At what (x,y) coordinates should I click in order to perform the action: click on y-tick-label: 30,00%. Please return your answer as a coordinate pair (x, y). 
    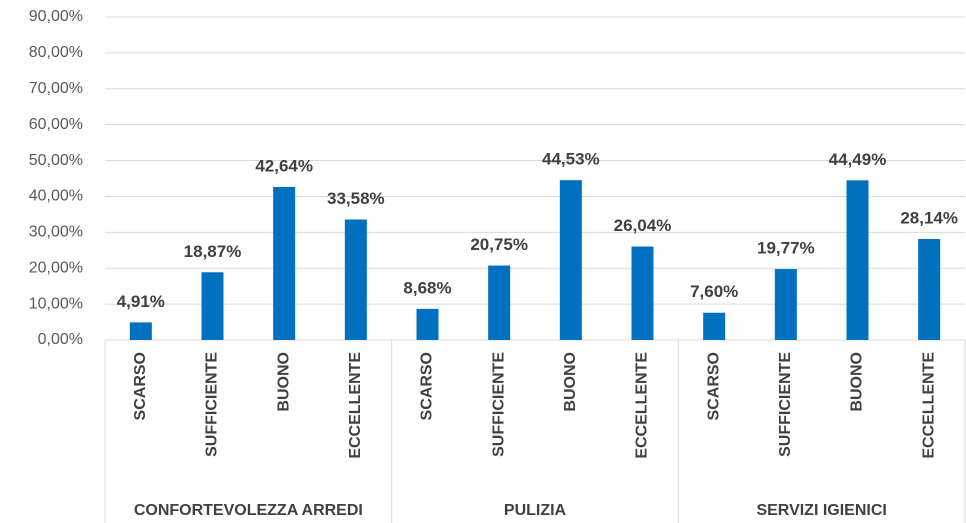
    Looking at the image, I should click on (56, 232).